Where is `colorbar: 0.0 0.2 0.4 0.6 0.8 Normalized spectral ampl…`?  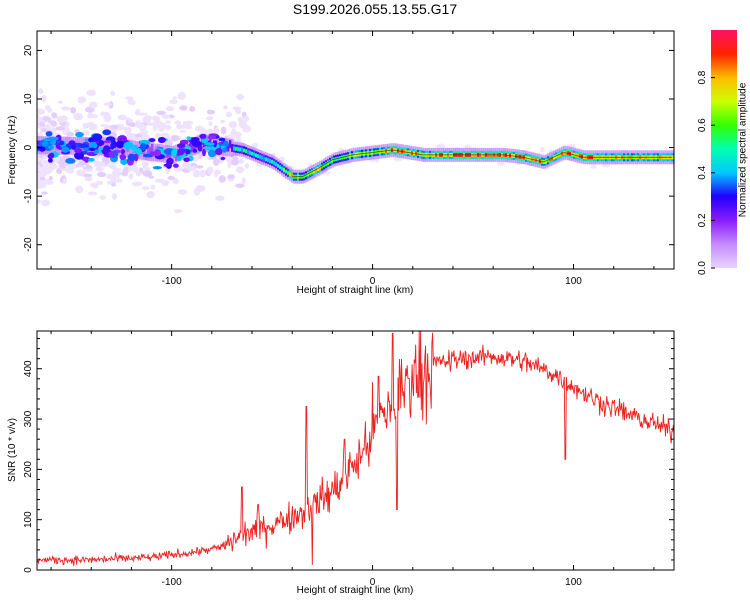 colorbar: 0.0 0.2 0.4 0.6 0.8 Normalized spectral ampl… is located at coordinates (723, 152).